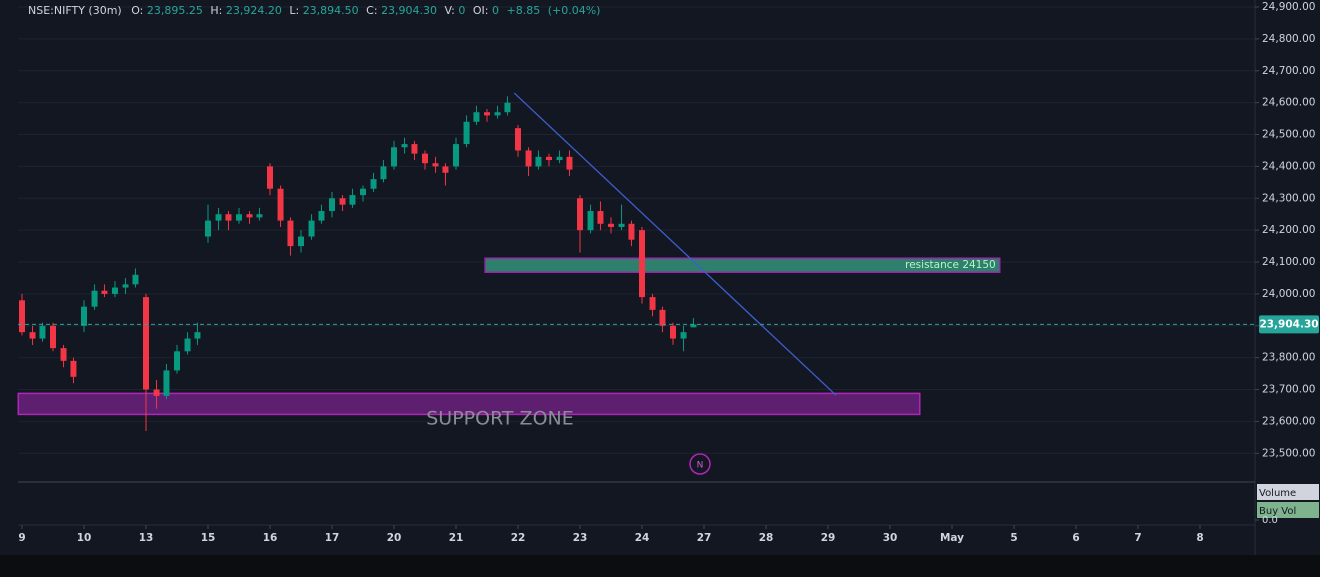 This screenshot has width=1320, height=577. Describe the element at coordinates (461, 10) in the screenshot. I see `v-value: 0` at that location.